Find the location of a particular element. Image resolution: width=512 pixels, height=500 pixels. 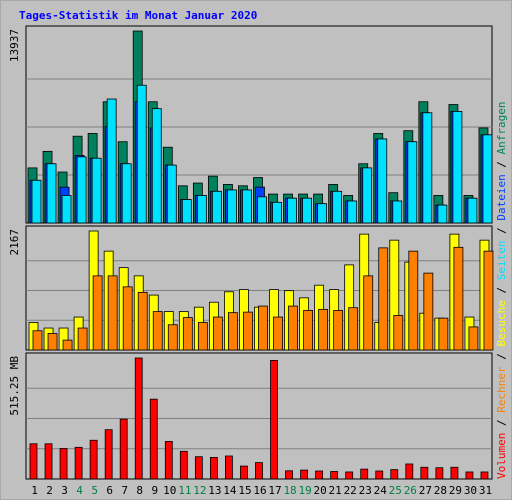

x-tick-label-day-2: 2 is located at coordinates (49, 490).